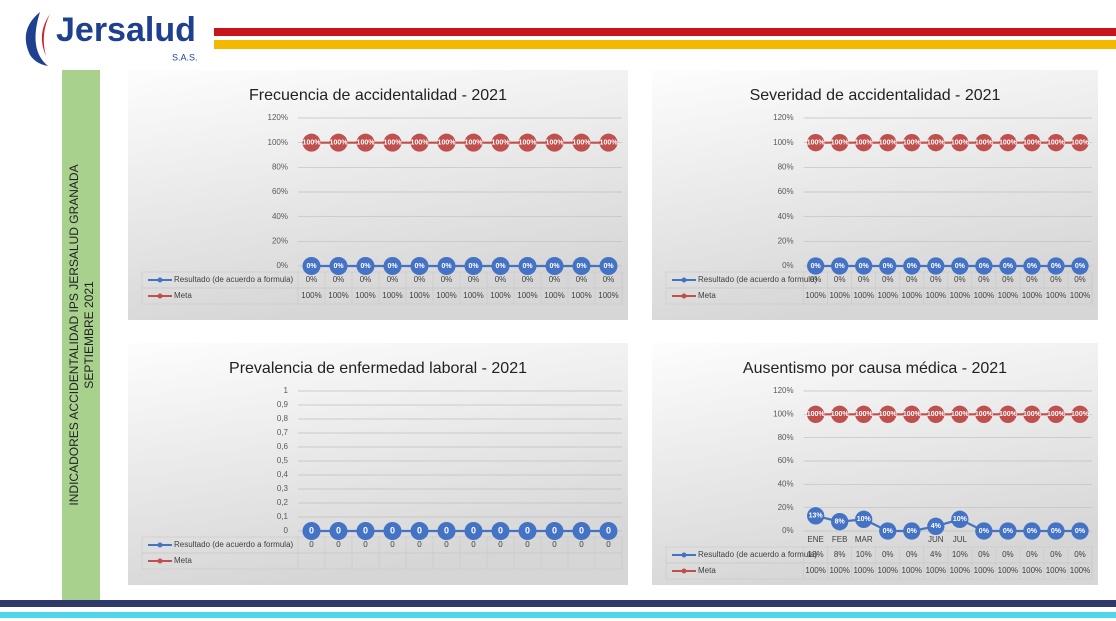 Image resolution: width=1116 pixels, height=621 pixels. What do you see at coordinates (558, 615) in the screenshot?
I see `footer-bar` at bounding box center [558, 615].